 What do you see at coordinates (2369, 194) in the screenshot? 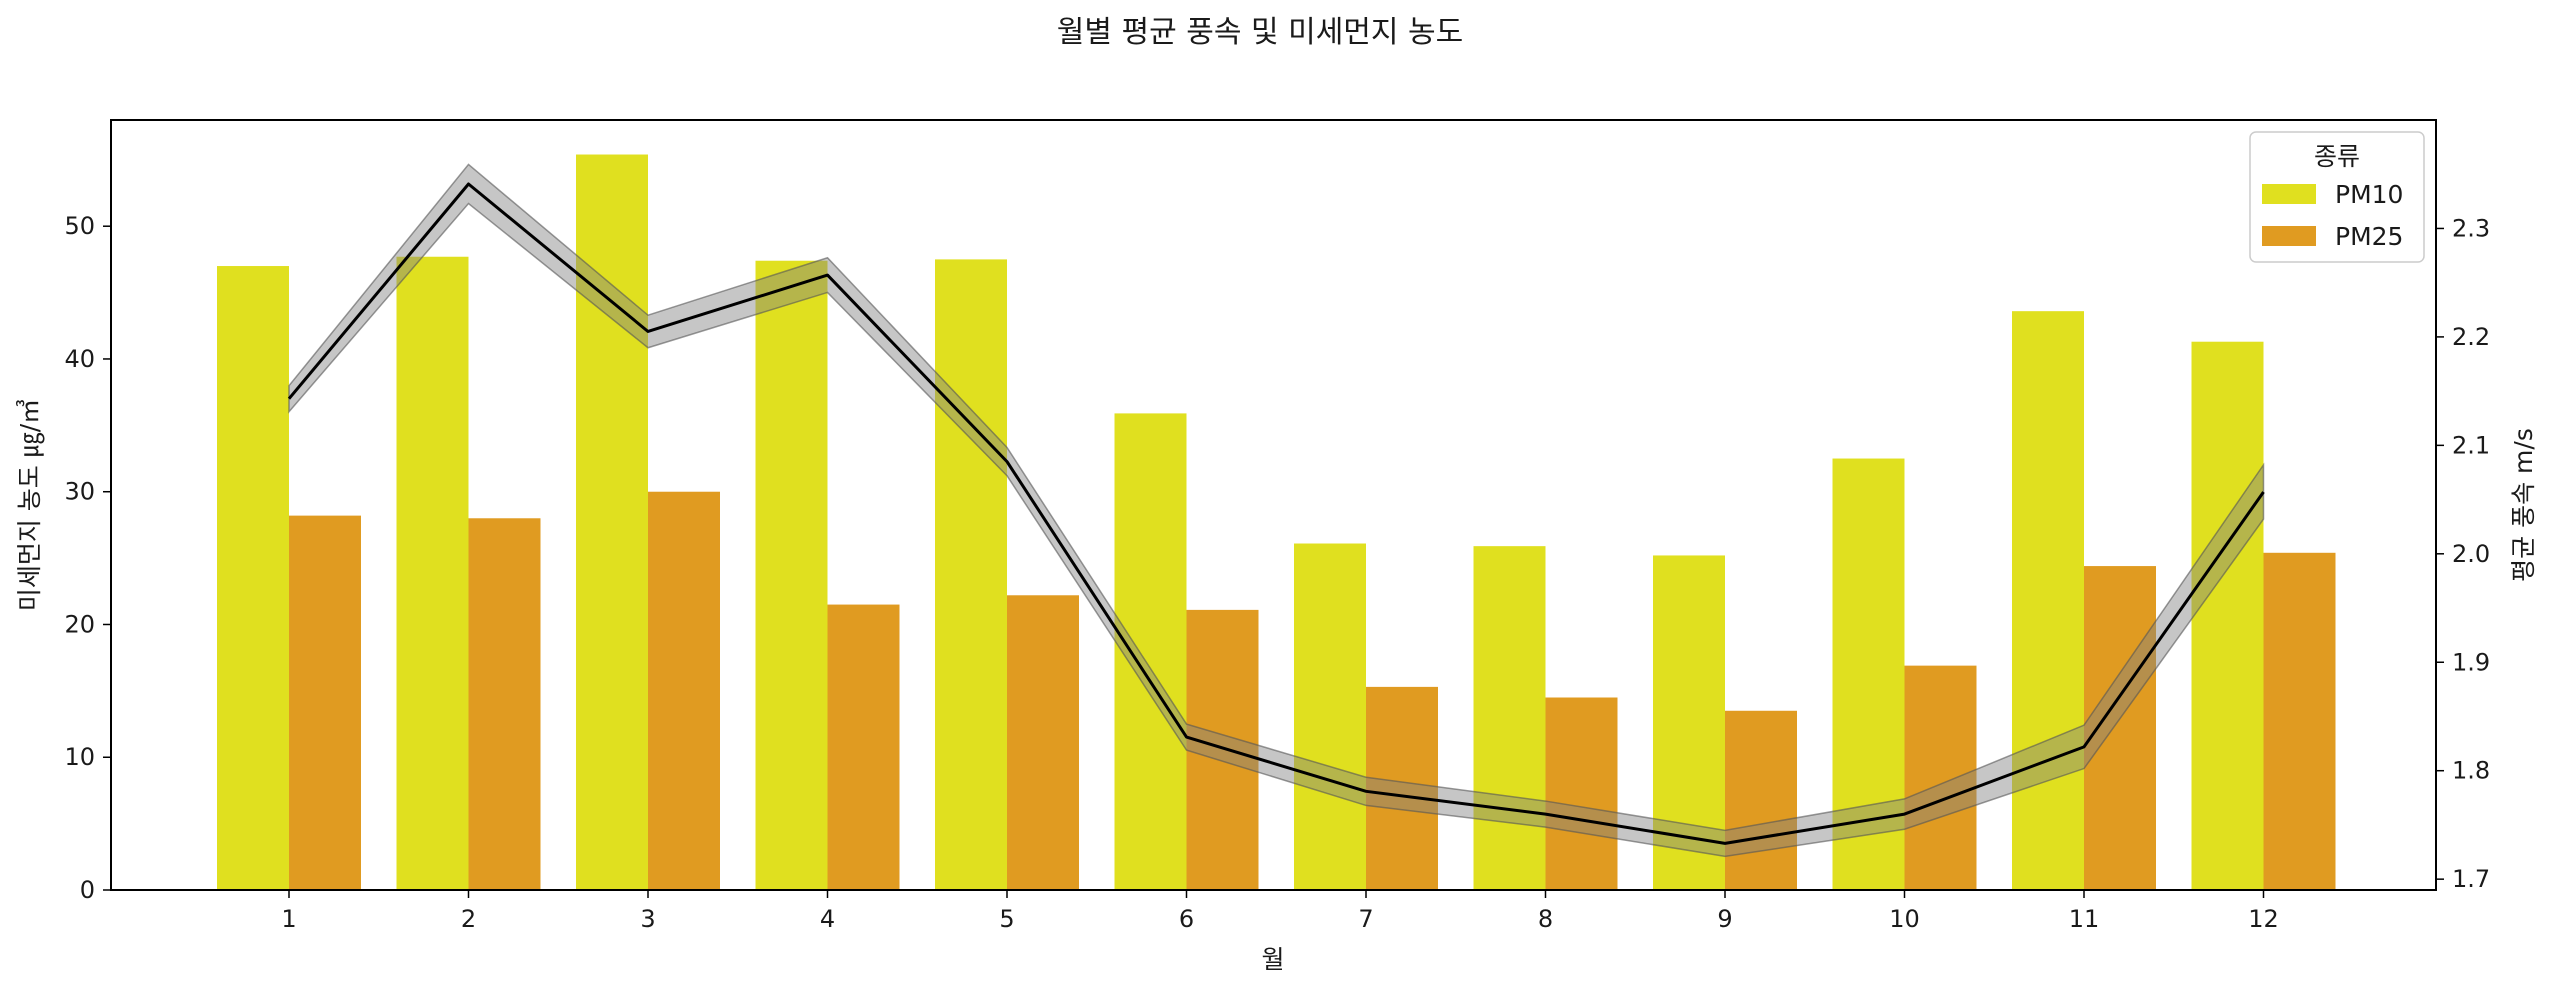
I see `legend-label-pm10: PM10` at bounding box center [2369, 194].